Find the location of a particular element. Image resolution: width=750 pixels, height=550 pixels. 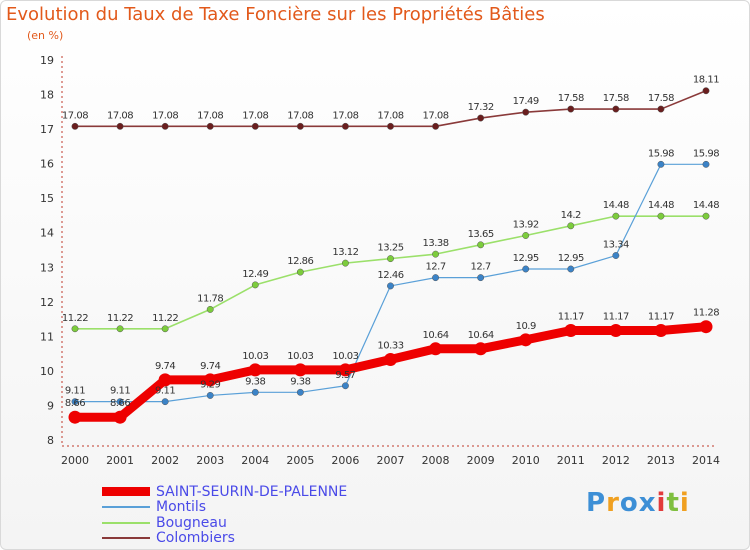

logo-letter: P is located at coordinates (596, 503).